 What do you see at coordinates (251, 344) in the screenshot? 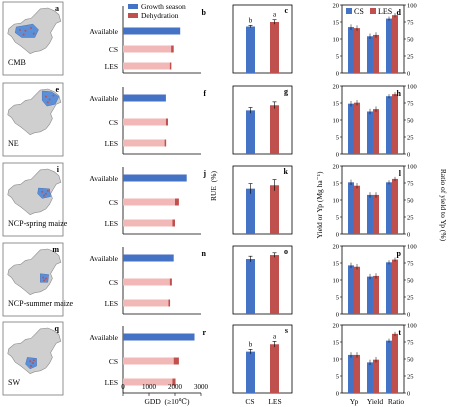
I see `significance-letter: b` at bounding box center [251, 344].